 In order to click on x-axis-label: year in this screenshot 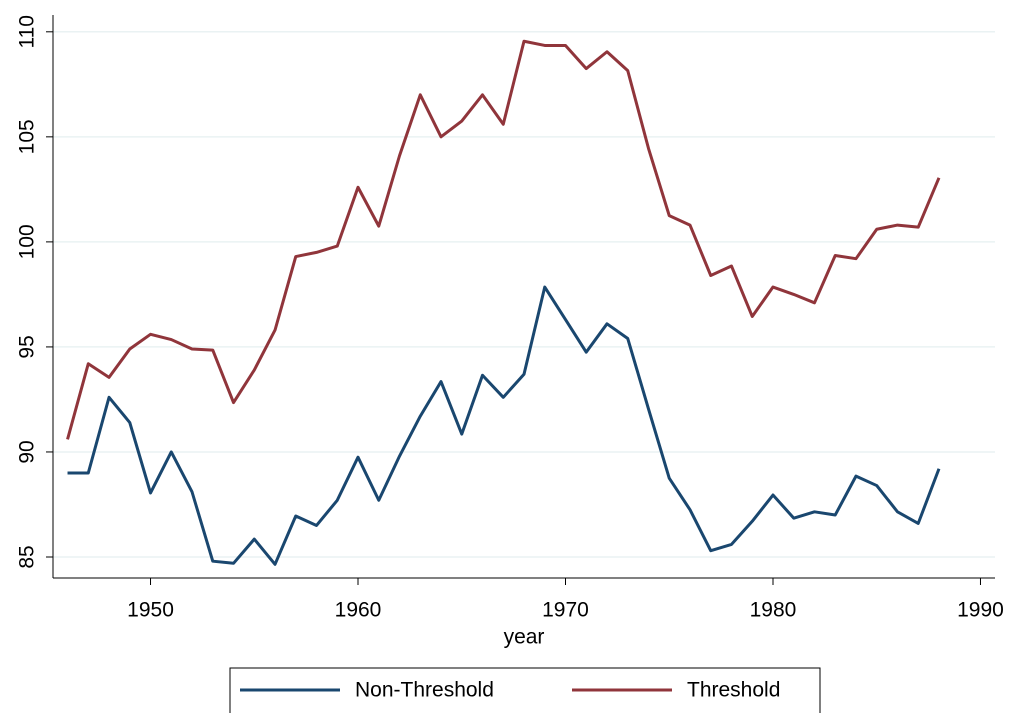, I will do `click(524, 637)`.